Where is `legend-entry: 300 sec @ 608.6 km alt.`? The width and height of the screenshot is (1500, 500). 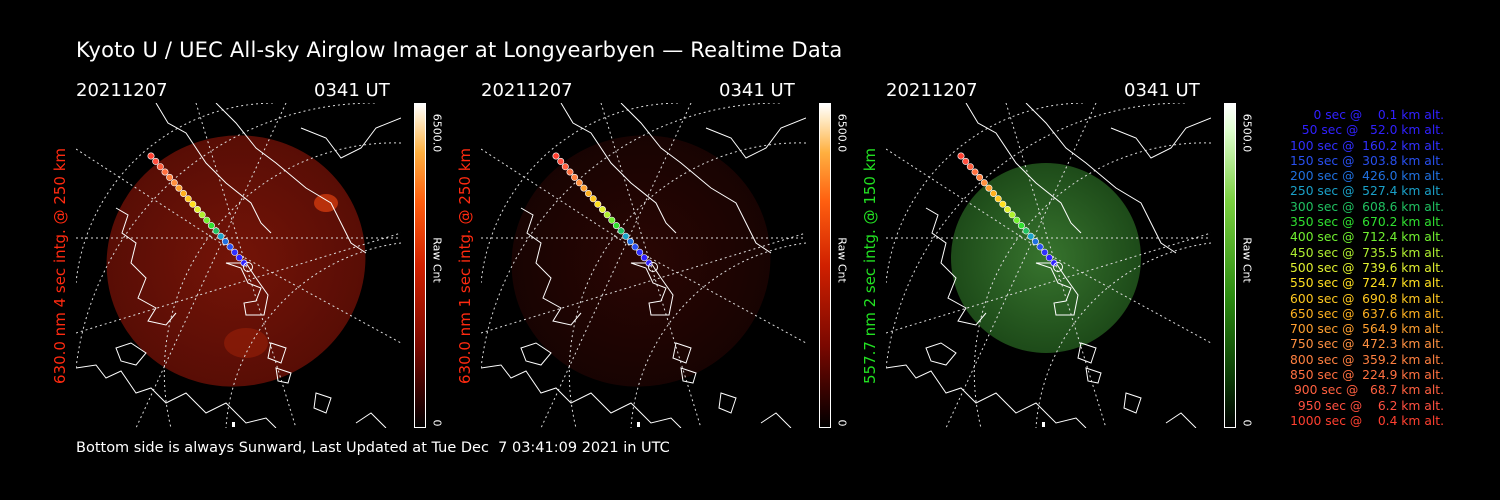 legend-entry: 300 sec @ 608.6 km alt. is located at coordinates (1365, 206).